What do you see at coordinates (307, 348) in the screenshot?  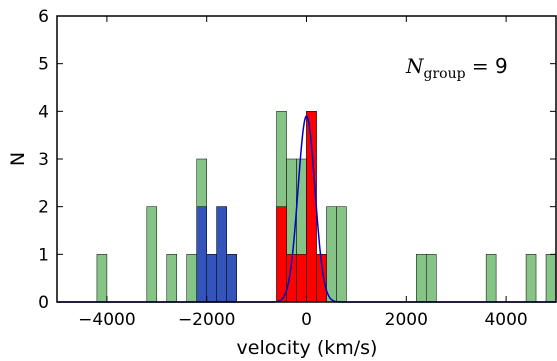 I see `x-axis-label: velocity (km/s)` at bounding box center [307, 348].